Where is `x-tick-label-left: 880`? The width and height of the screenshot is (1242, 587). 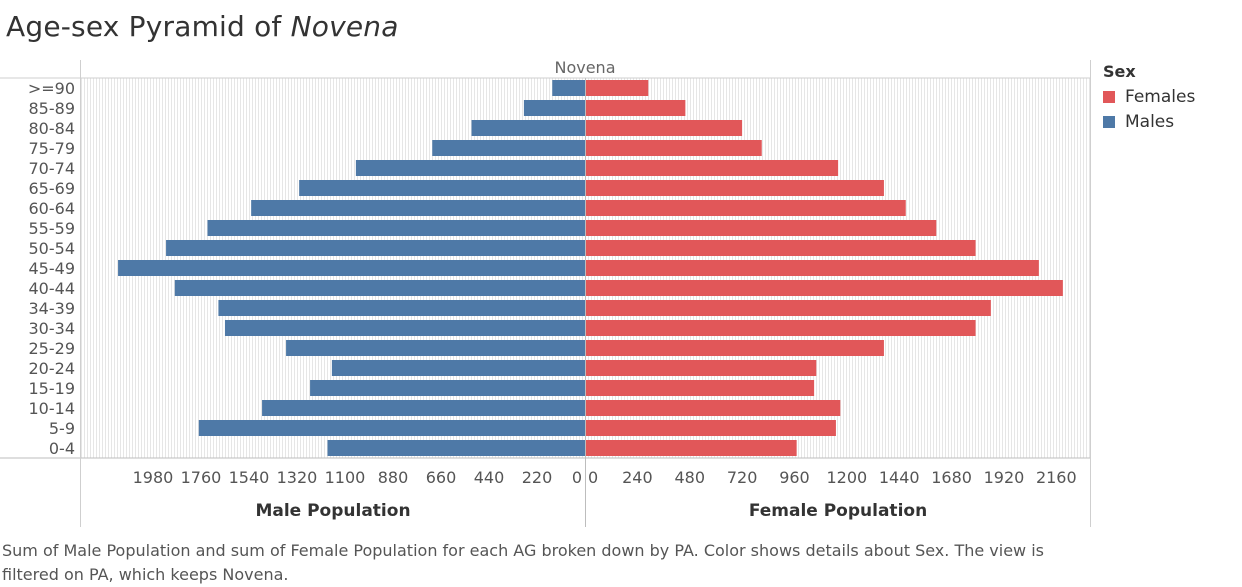 x-tick-label-left: 880 is located at coordinates (393, 477).